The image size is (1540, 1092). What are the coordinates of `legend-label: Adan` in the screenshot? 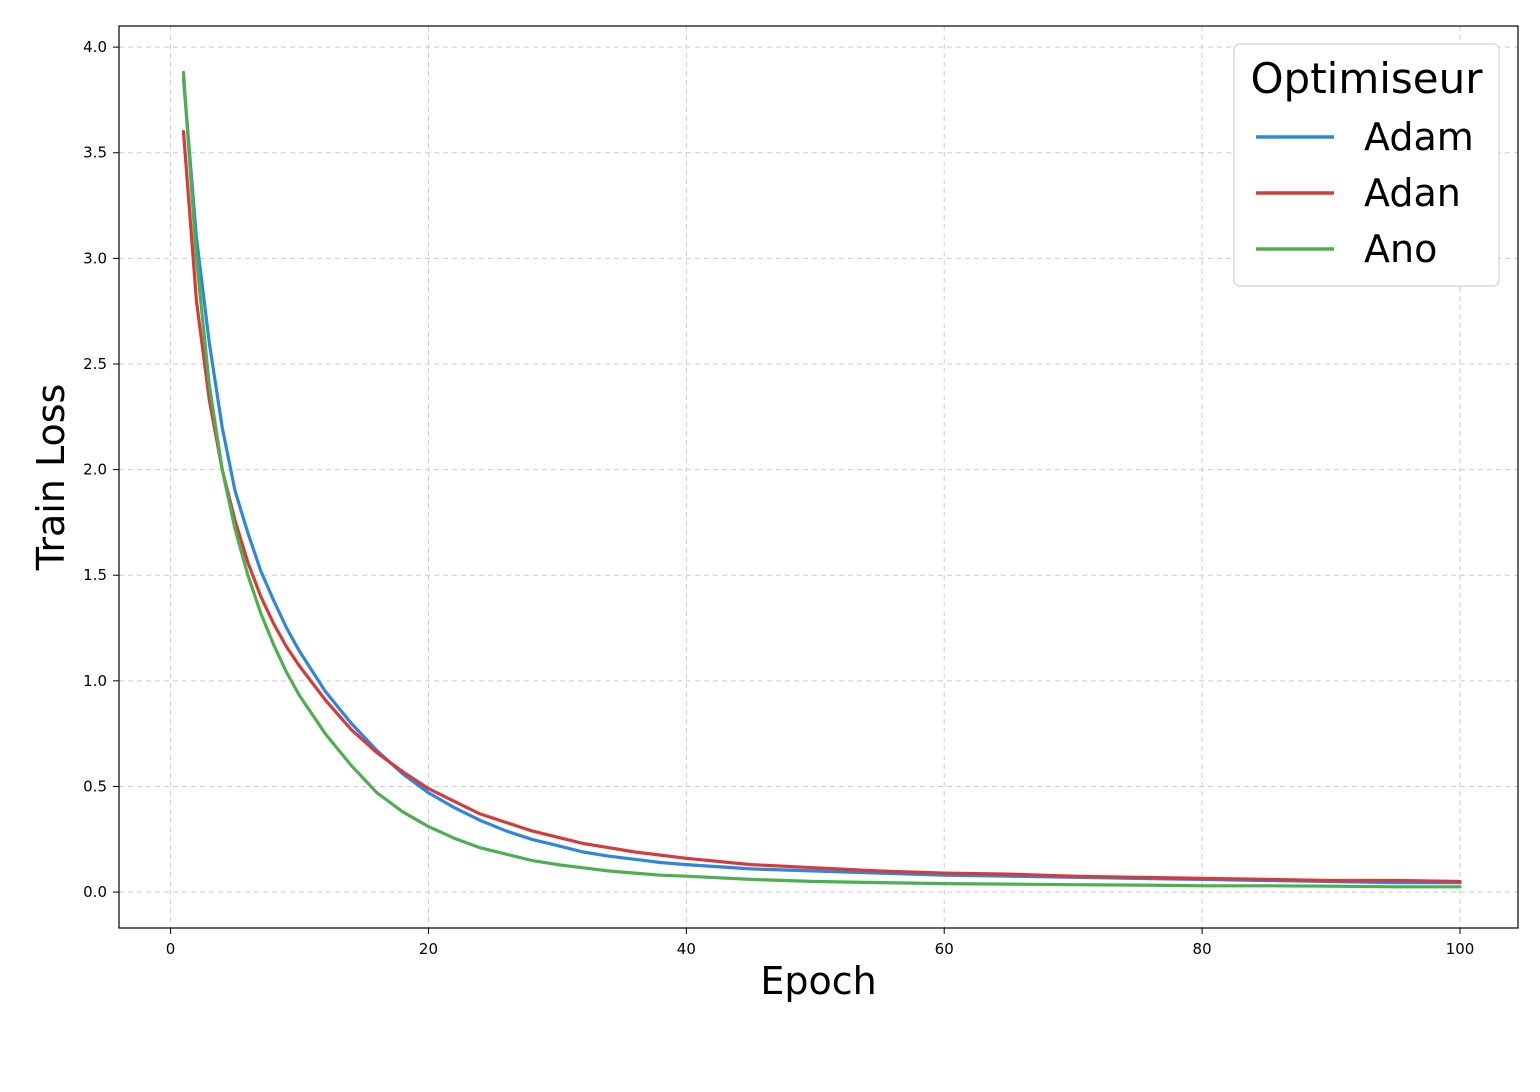 It's located at (1412, 193).